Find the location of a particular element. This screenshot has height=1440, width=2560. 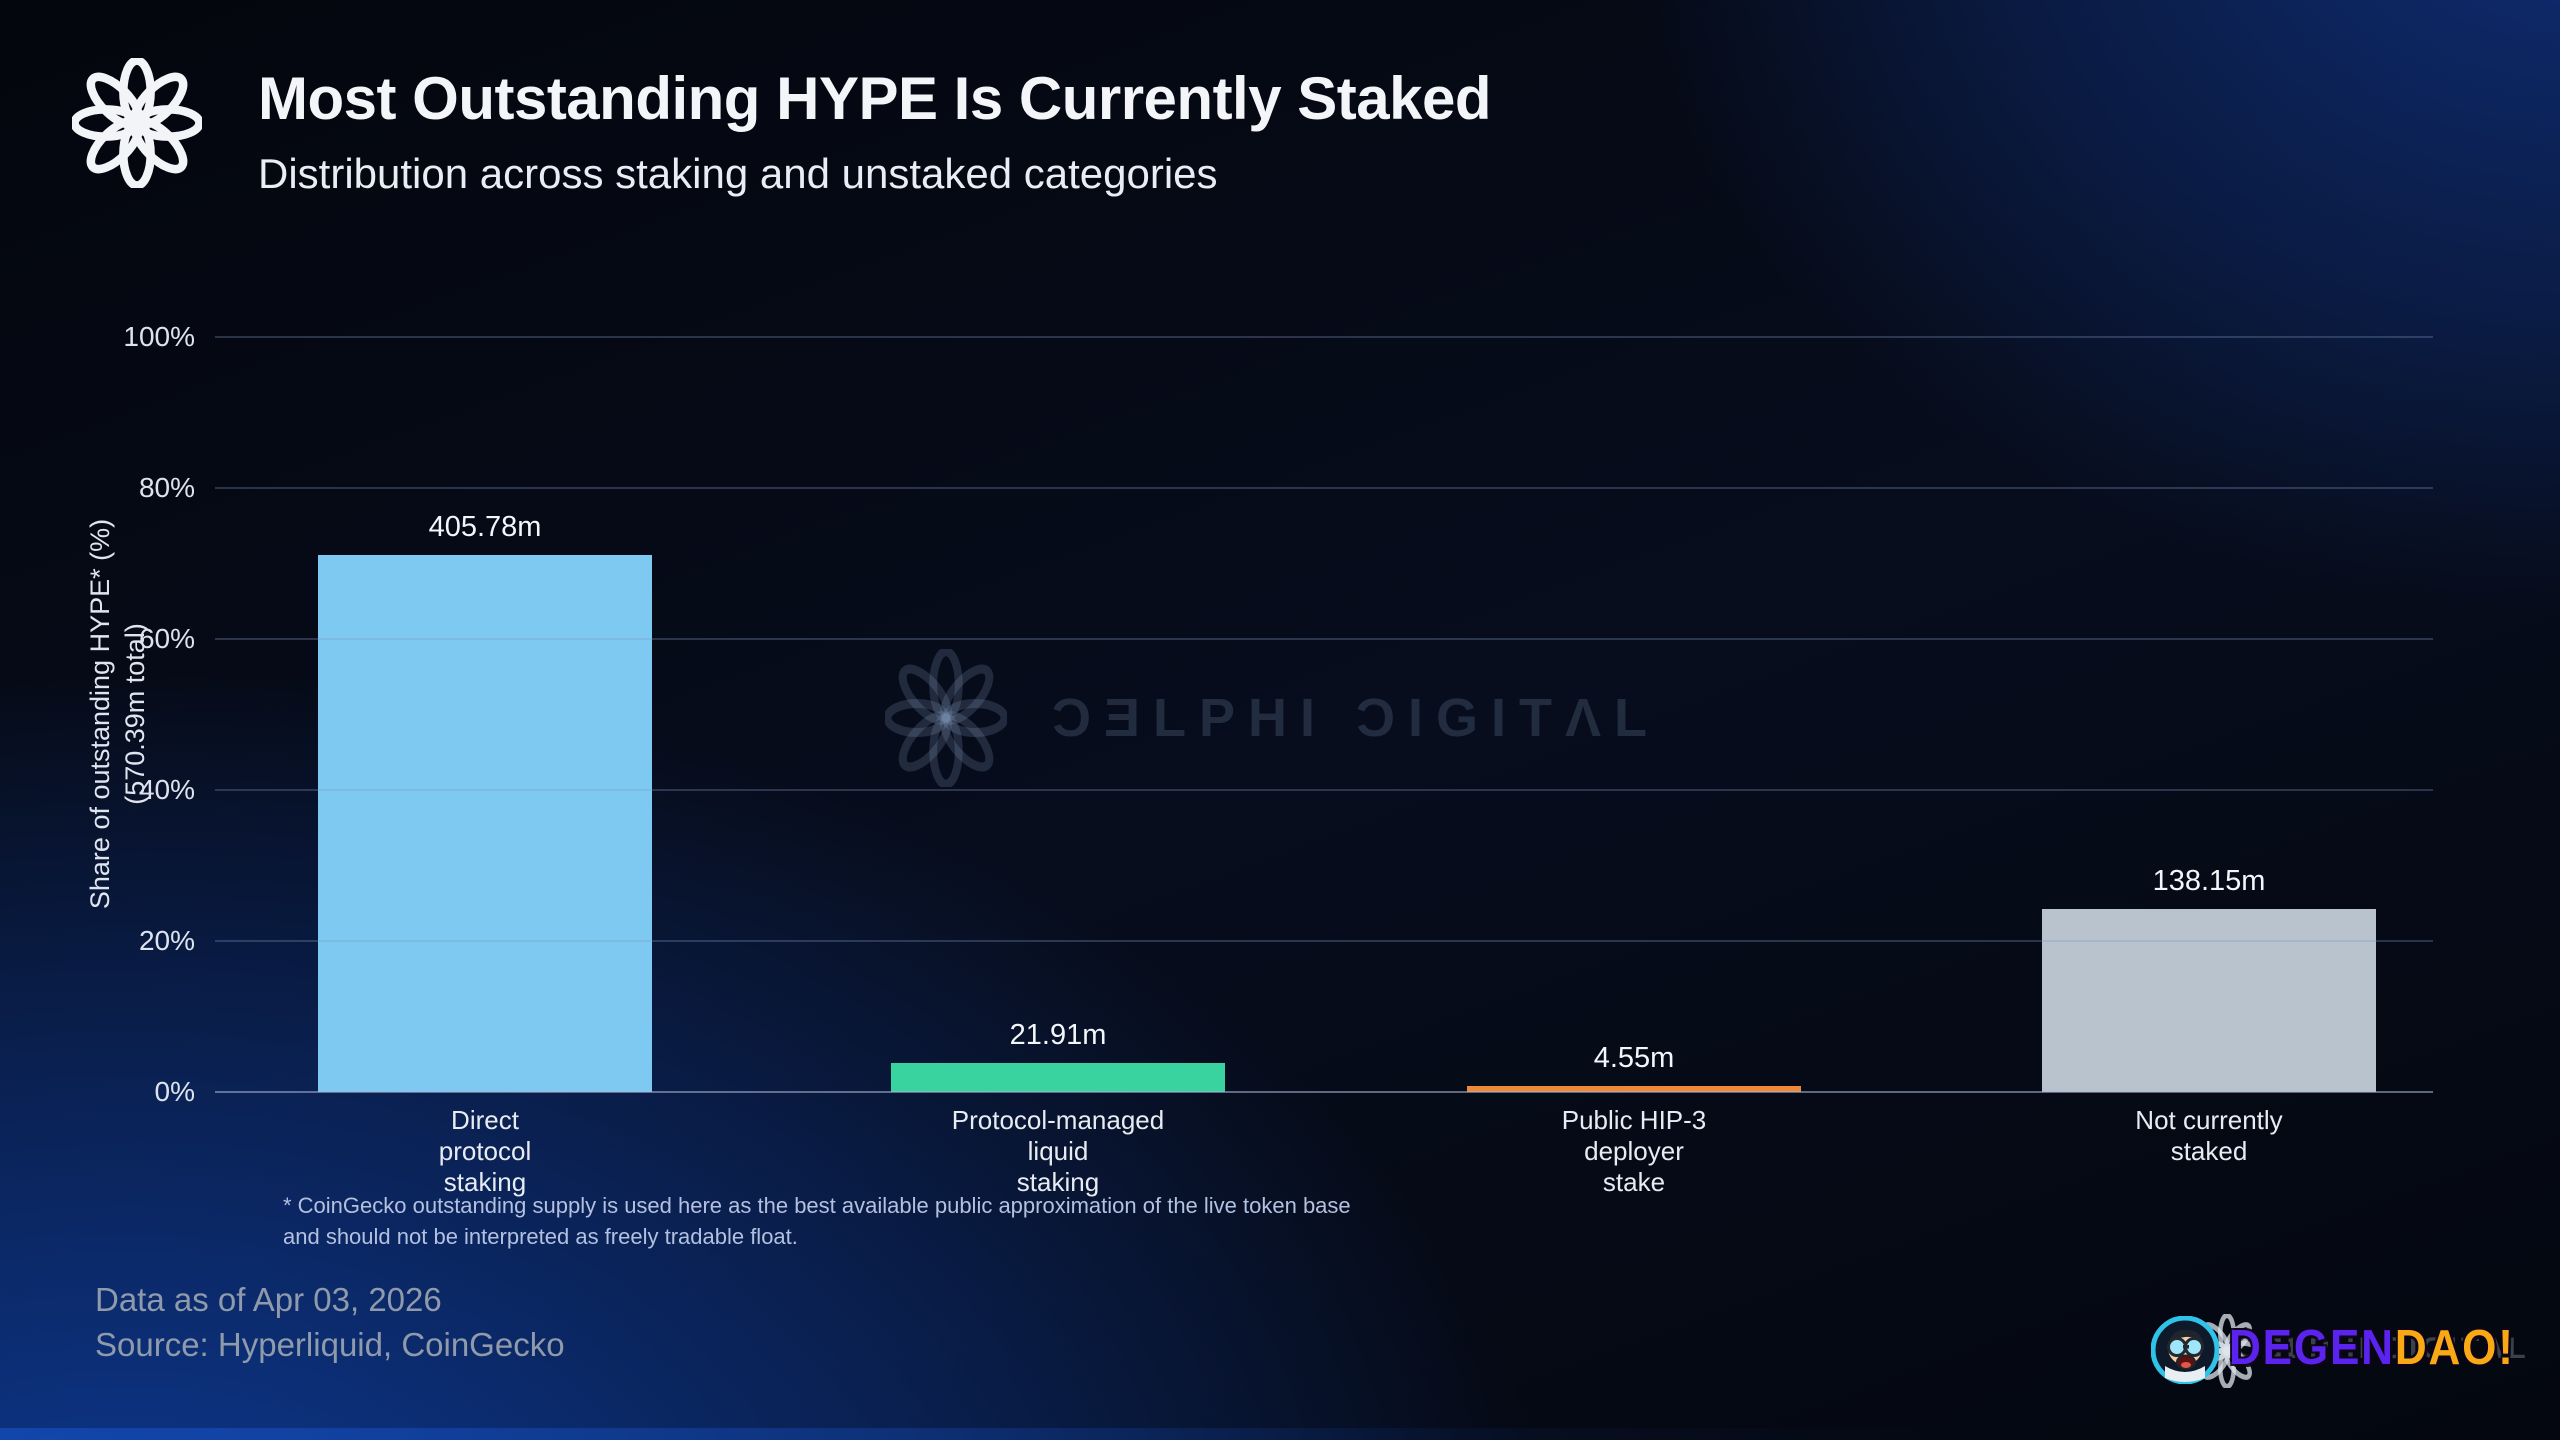

delphi-digital-logo-icon is located at coordinates (137, 123).